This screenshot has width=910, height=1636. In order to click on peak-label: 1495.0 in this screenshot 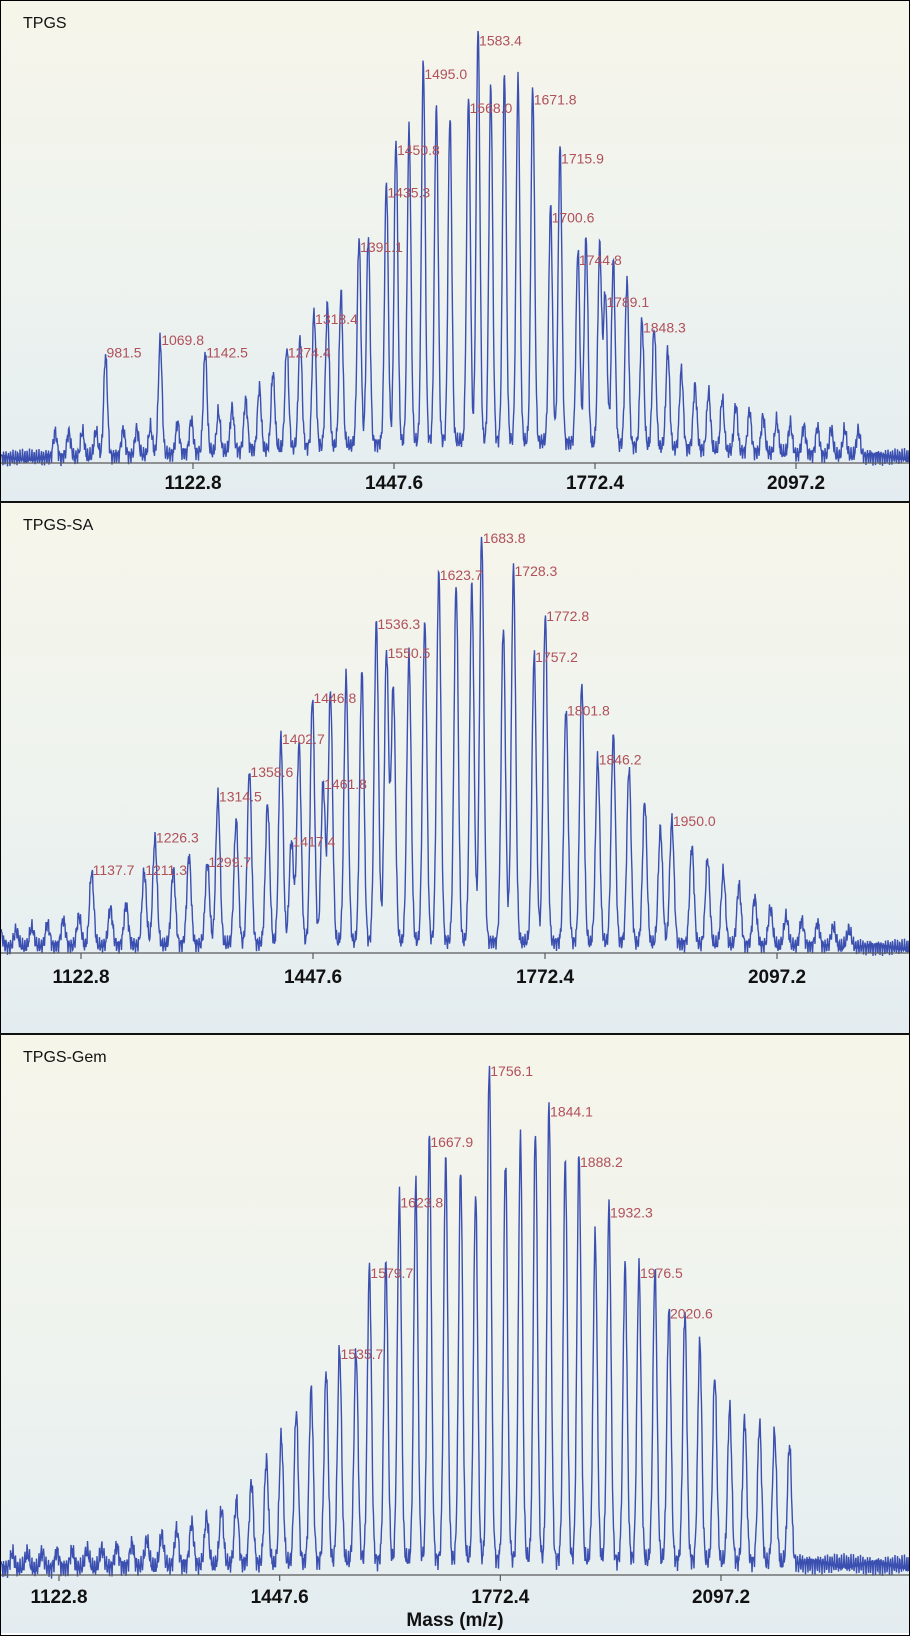, I will do `click(445, 74)`.